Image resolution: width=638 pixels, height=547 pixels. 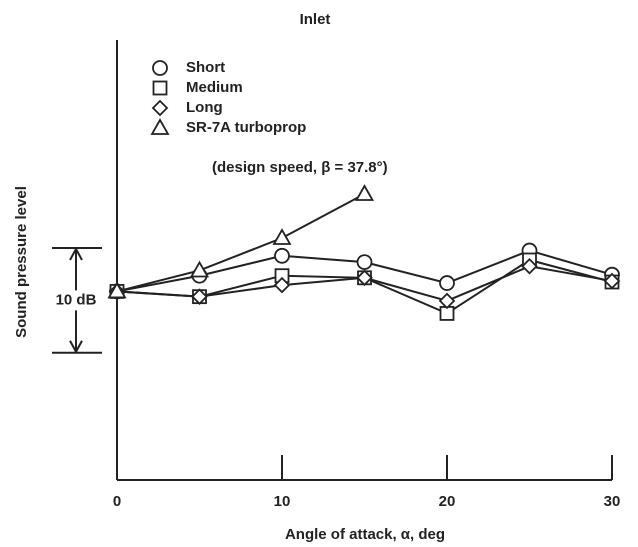 What do you see at coordinates (117, 501) in the screenshot?
I see `x-tick-label: 0` at bounding box center [117, 501].